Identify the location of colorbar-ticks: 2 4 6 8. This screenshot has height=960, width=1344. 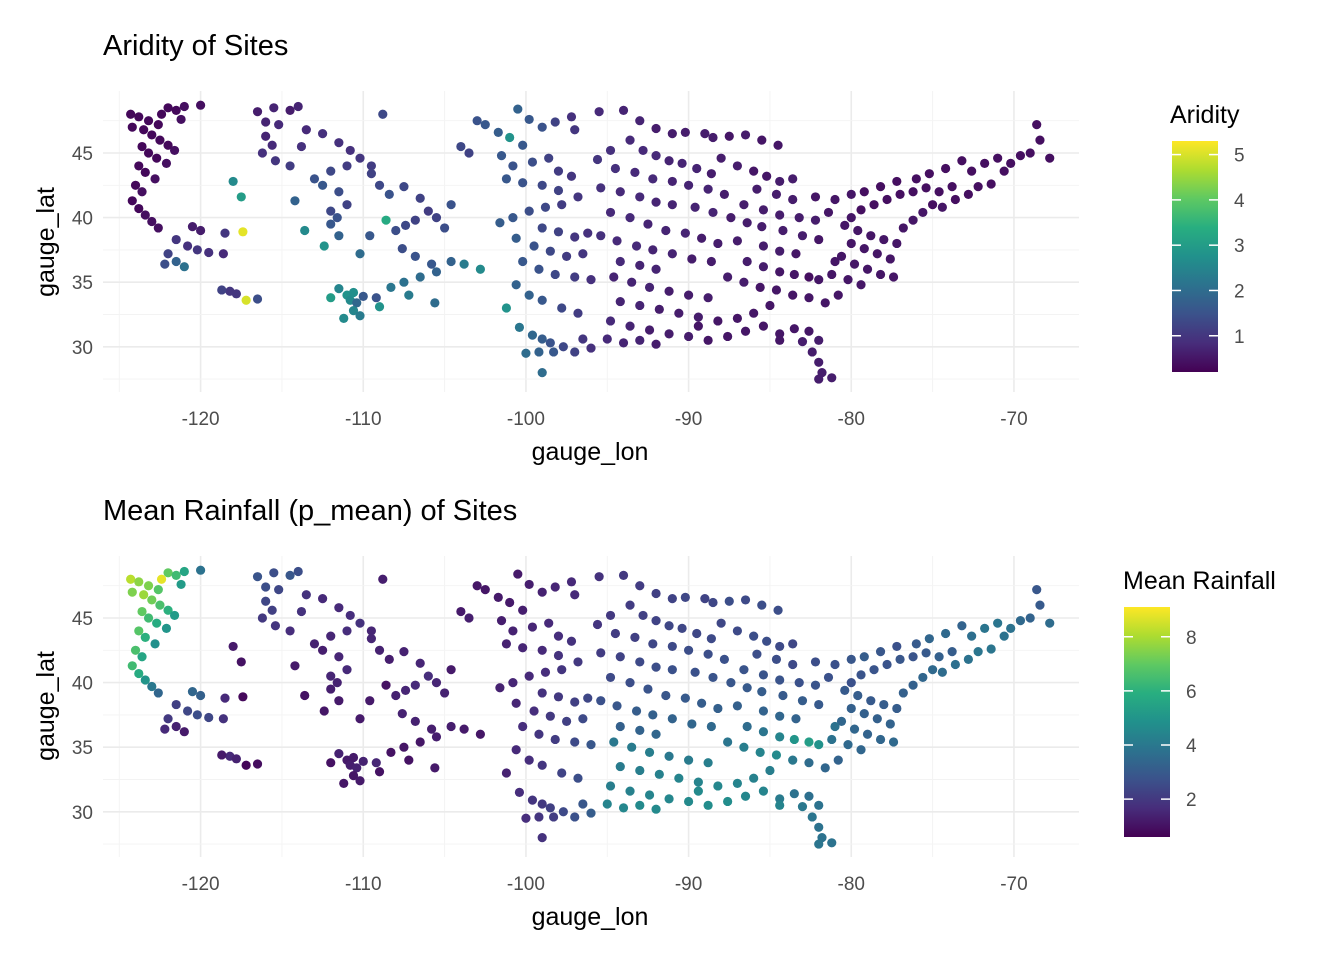
(1160, 719).